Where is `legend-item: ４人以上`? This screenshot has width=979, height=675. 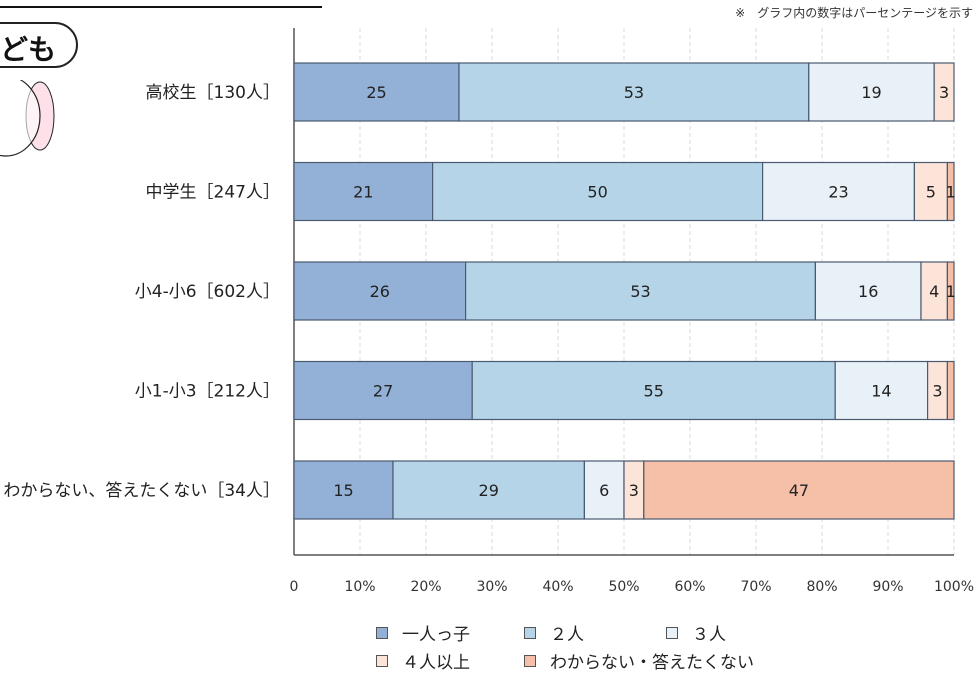 legend-item: ４人以上 is located at coordinates (423, 660).